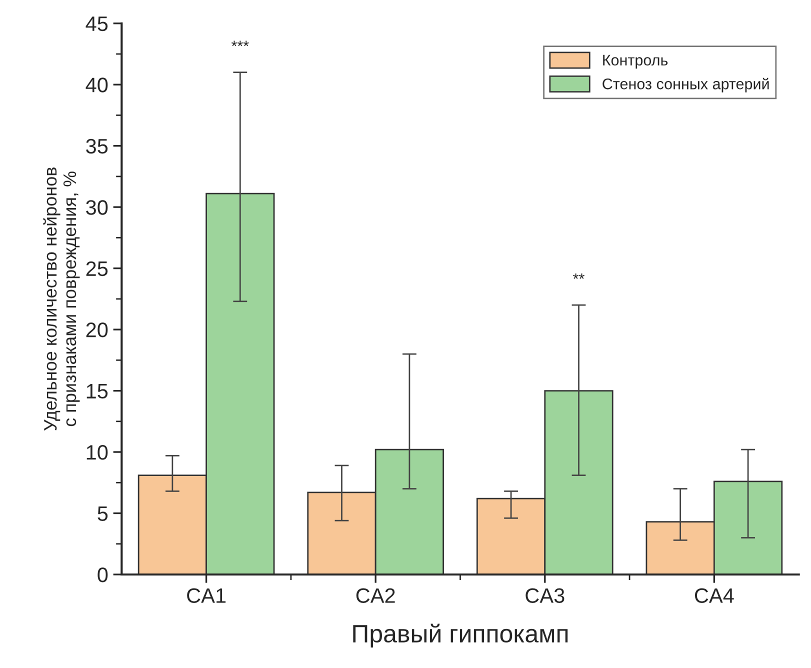 This screenshot has height=668, width=811. What do you see at coordinates (97, 85) in the screenshot?
I see `y-tick-label: 40` at bounding box center [97, 85].